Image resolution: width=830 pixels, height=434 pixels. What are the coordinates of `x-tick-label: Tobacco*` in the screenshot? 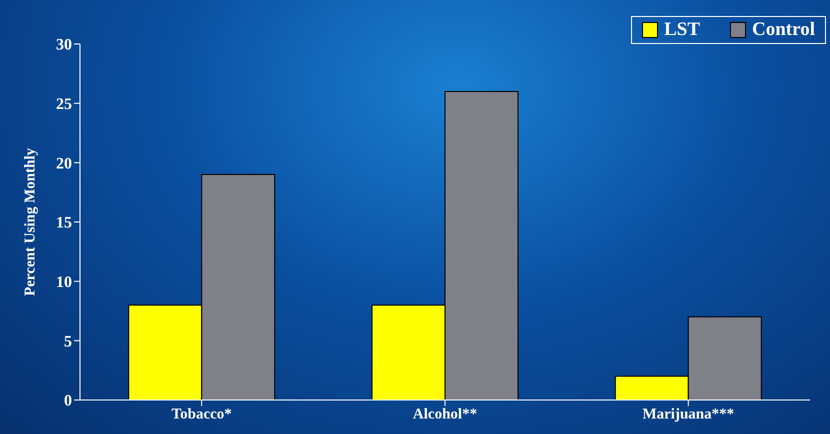 It's located at (202, 414).